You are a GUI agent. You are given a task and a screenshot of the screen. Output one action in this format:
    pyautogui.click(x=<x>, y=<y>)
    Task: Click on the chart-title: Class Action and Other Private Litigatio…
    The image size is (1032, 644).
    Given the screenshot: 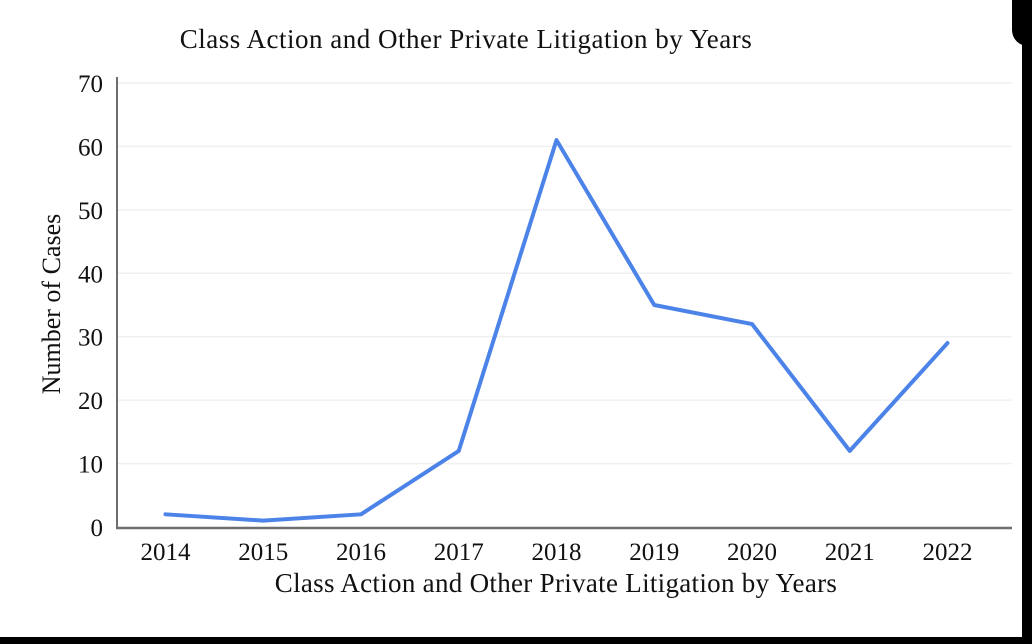 What is the action you would take?
    pyautogui.click(x=466, y=39)
    